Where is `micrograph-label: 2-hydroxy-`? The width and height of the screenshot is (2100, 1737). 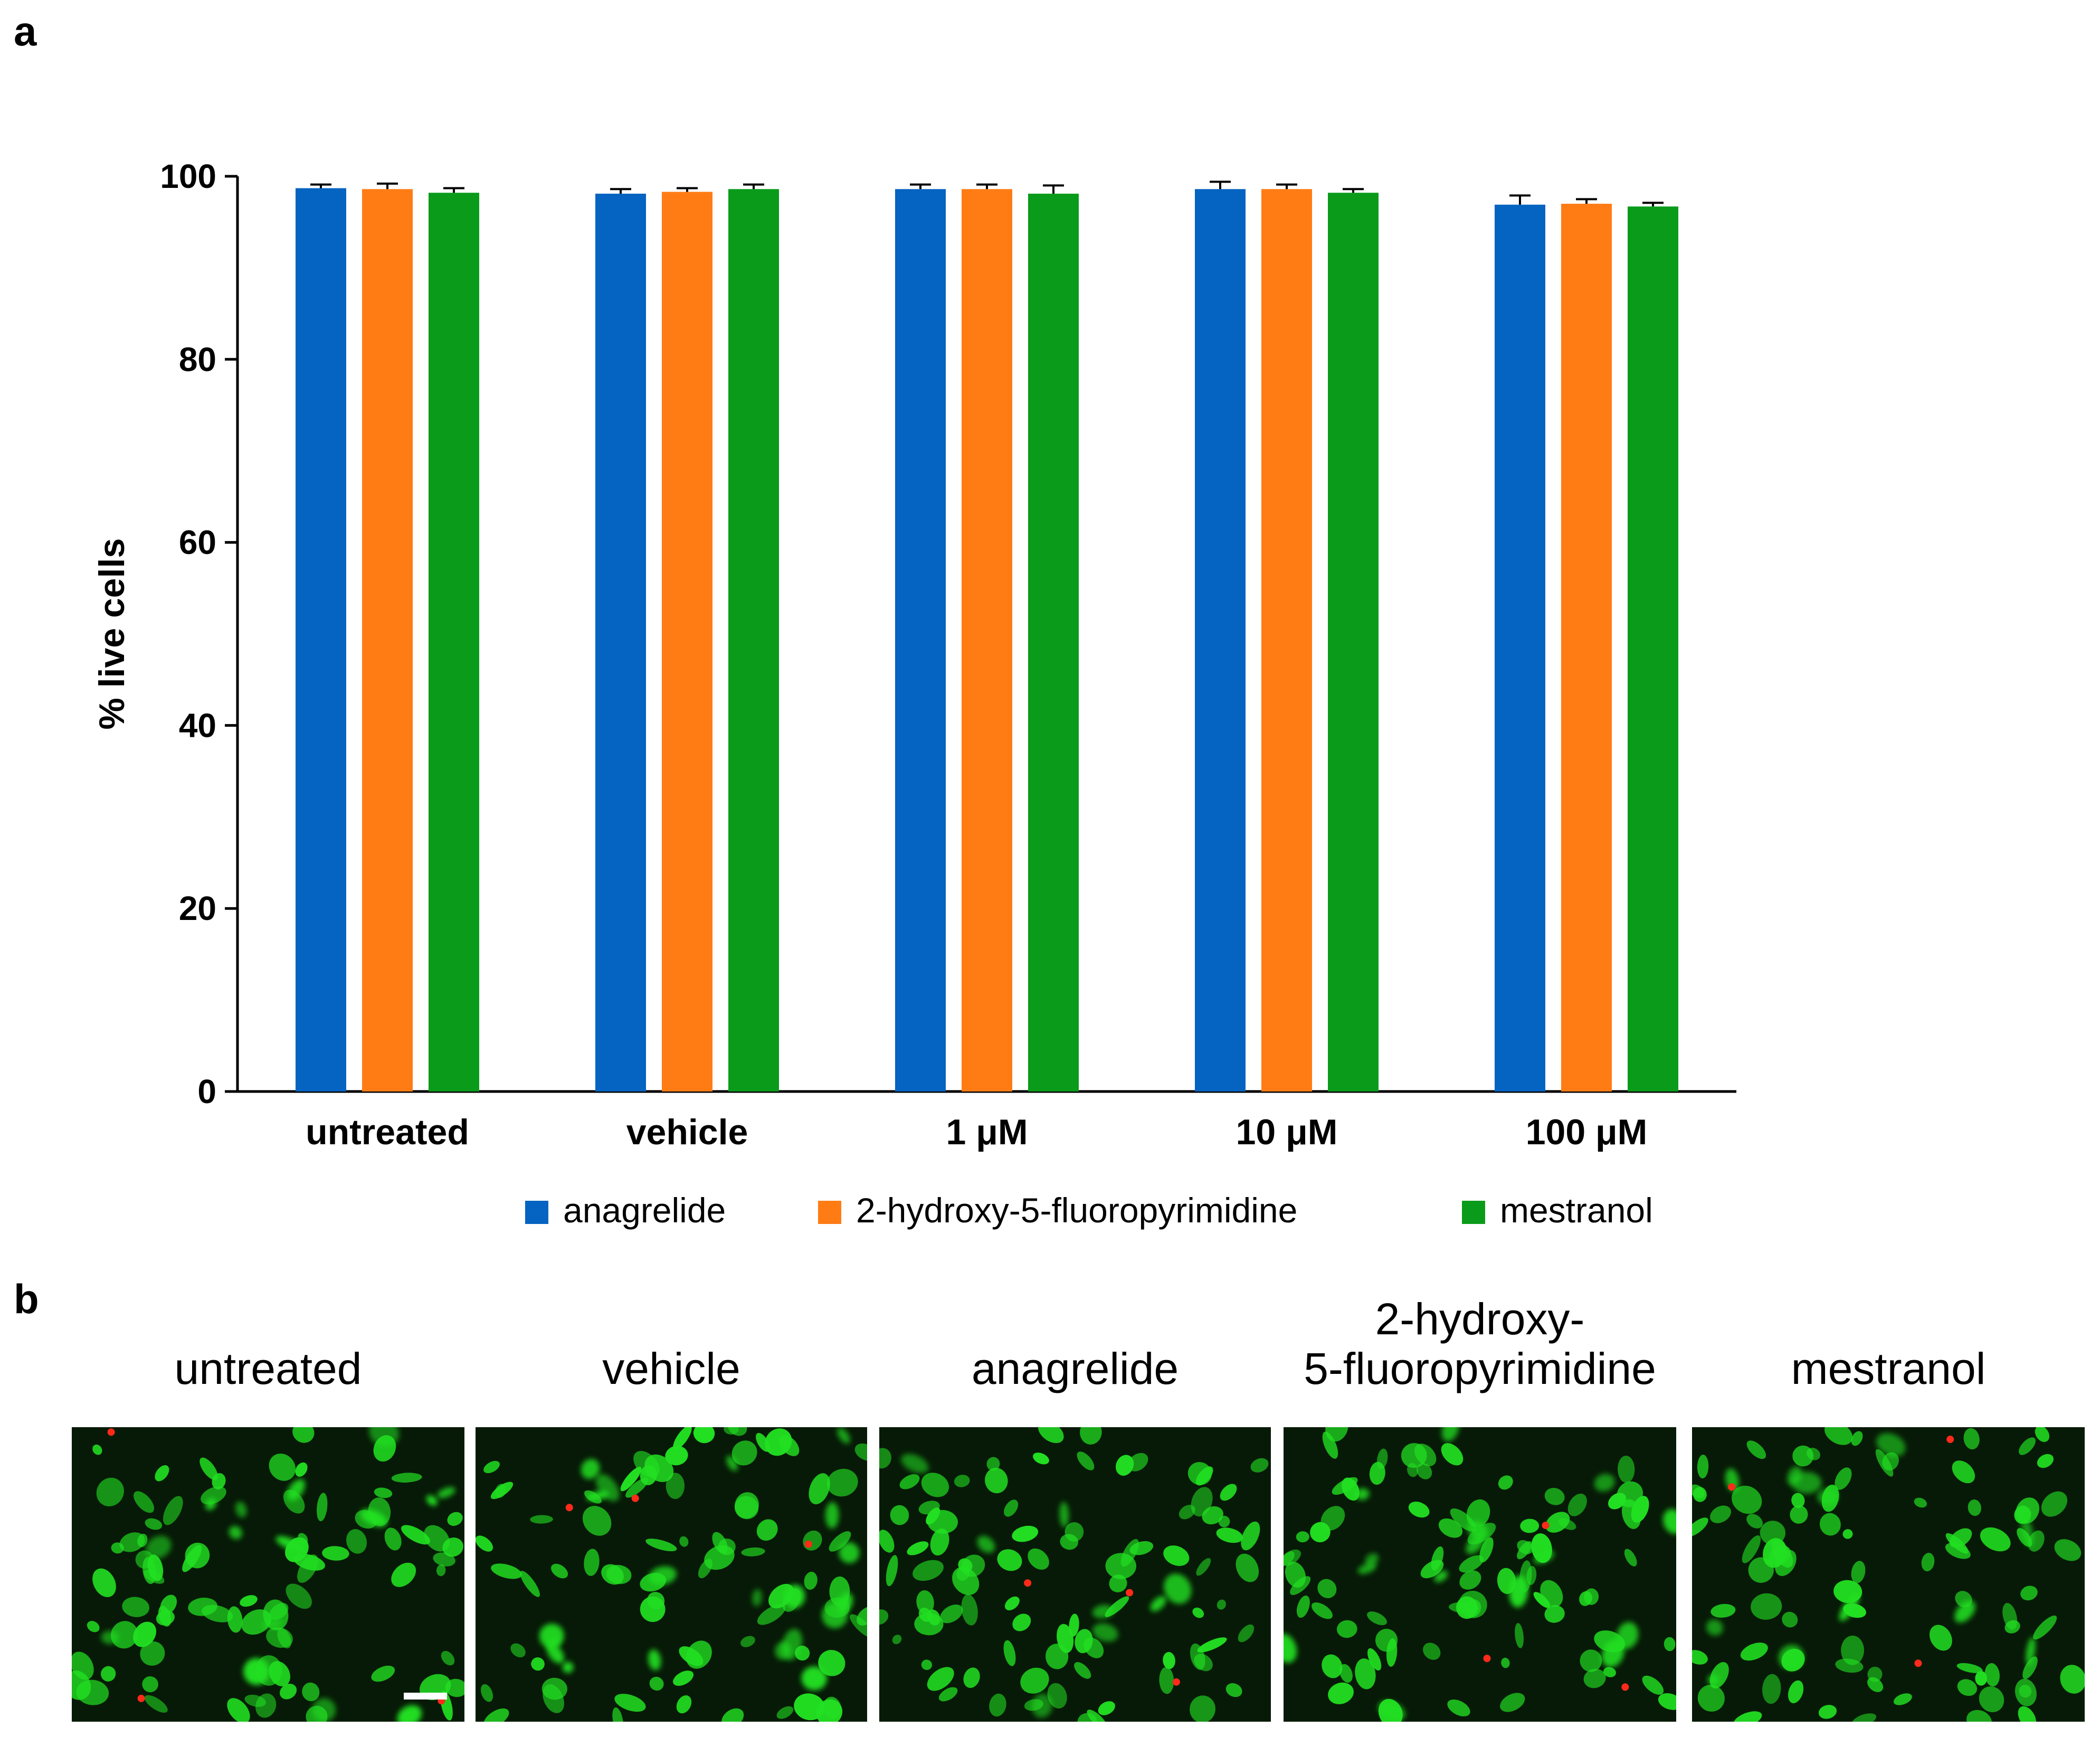 micrograph-label: 2-hydroxy- is located at coordinates (1480, 1319).